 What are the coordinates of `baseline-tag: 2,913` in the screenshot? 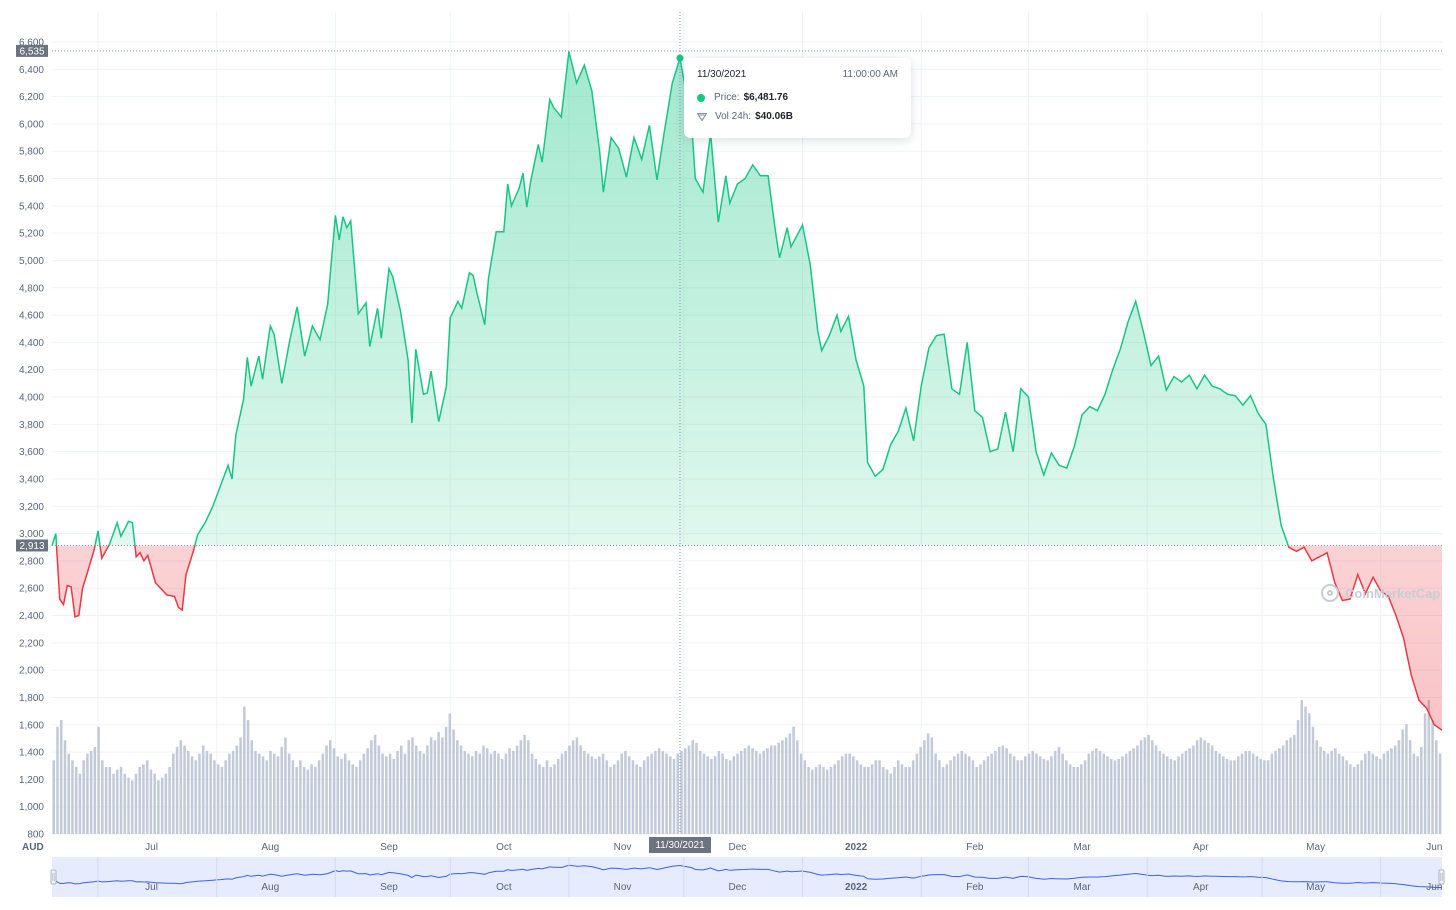 It's located at (32, 545).